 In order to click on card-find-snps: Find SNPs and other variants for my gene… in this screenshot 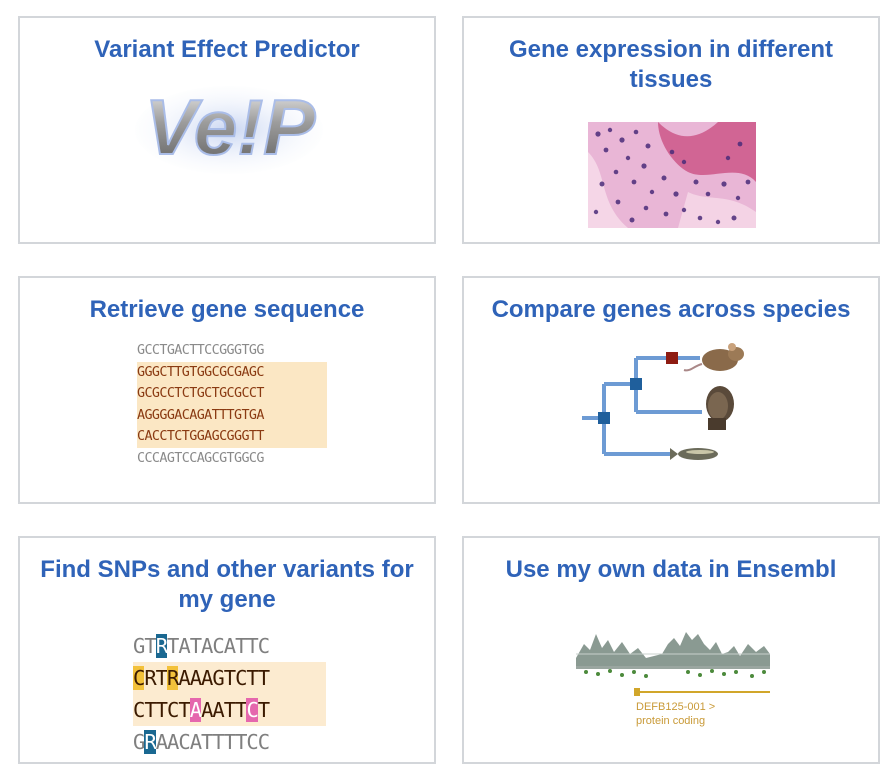, I will do `click(227, 650)`.